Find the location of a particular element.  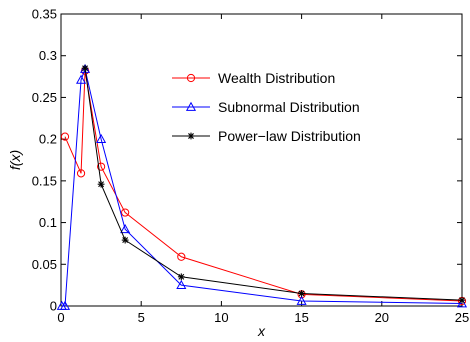

x-tick-label: 25 is located at coordinates (462, 317).